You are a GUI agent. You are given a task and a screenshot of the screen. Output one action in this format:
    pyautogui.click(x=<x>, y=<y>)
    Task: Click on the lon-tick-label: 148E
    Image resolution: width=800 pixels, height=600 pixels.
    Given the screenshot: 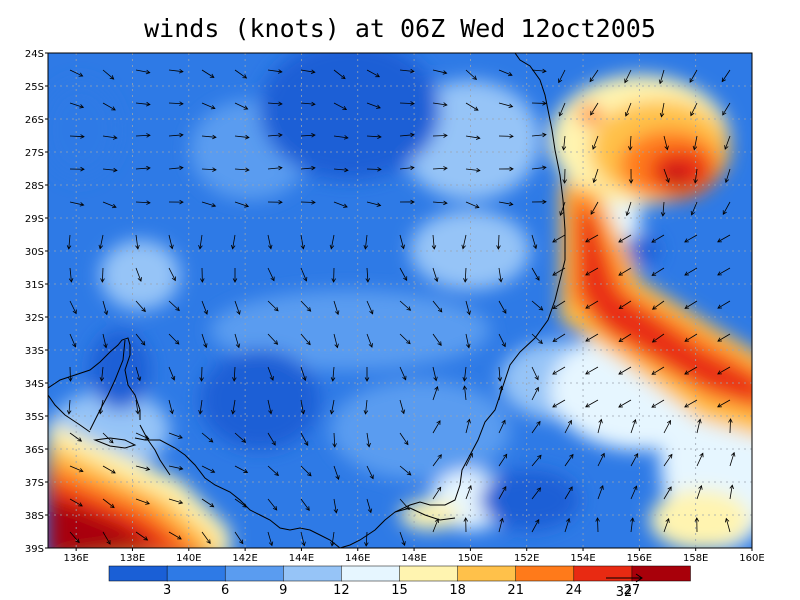 What is the action you would take?
    pyautogui.click(x=413, y=558)
    